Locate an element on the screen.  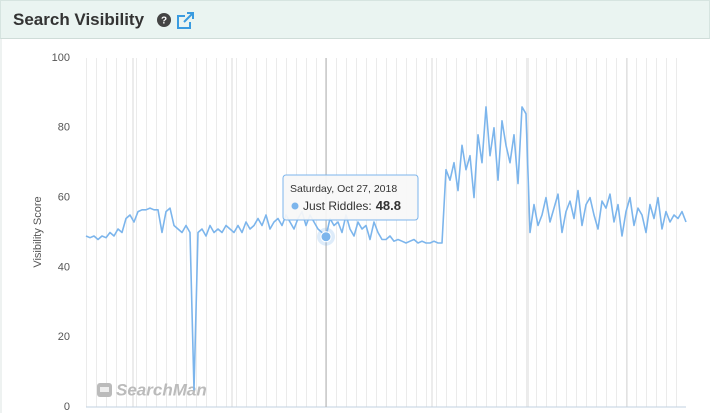
tooltip-text: Just Riddles: 48.8 is located at coordinates (352, 205).